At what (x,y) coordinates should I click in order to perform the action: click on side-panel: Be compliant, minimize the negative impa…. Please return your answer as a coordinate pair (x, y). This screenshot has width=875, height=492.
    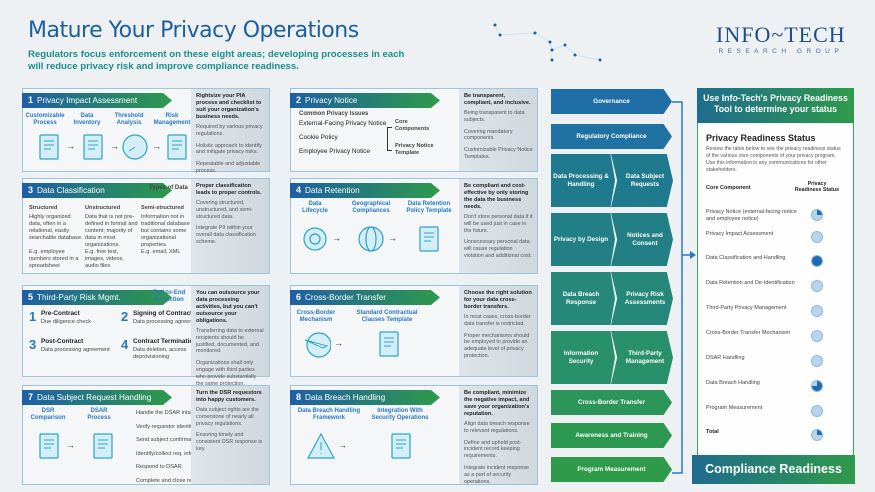
    Looking at the image, I should click on (498, 435).